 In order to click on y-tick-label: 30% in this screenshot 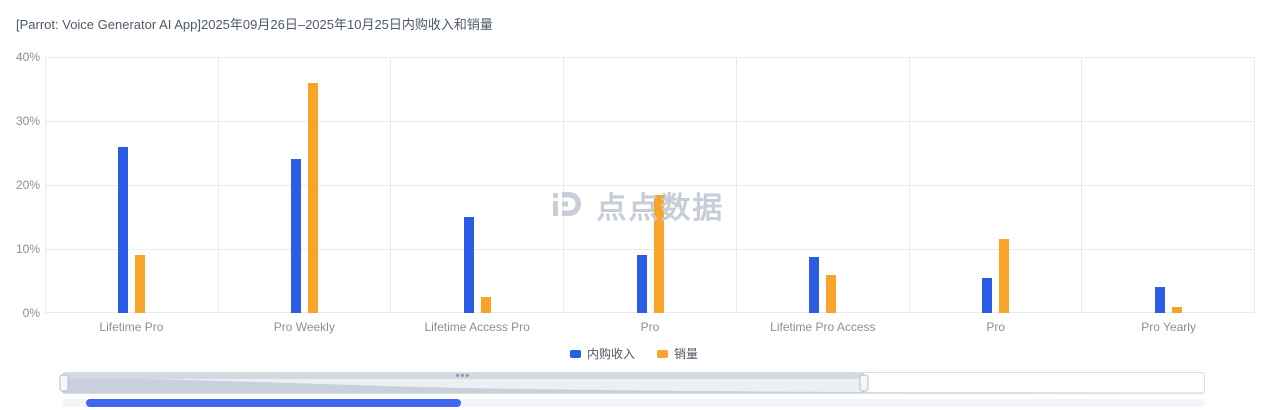, I will do `click(27, 121)`.